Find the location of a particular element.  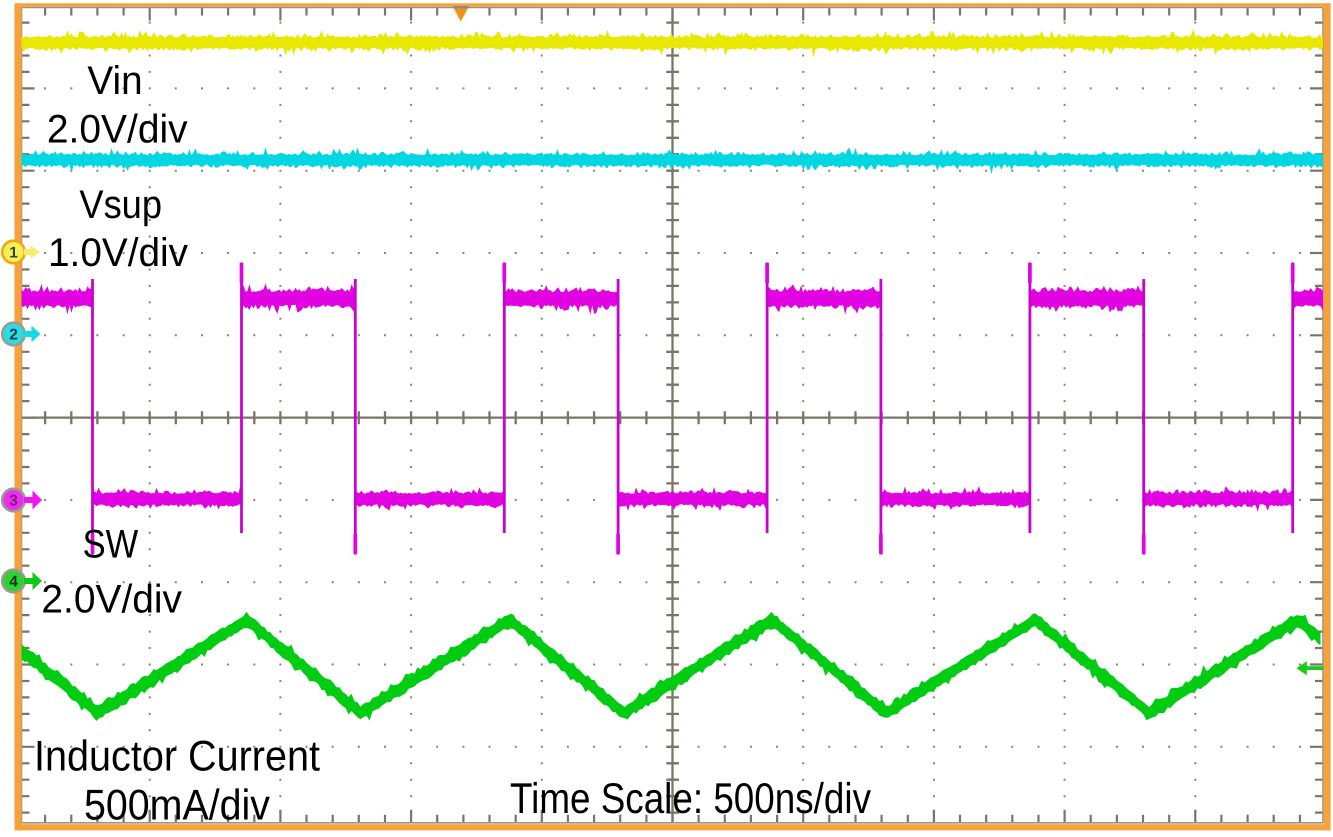

svg-text: 2 is located at coordinates (13, 335).